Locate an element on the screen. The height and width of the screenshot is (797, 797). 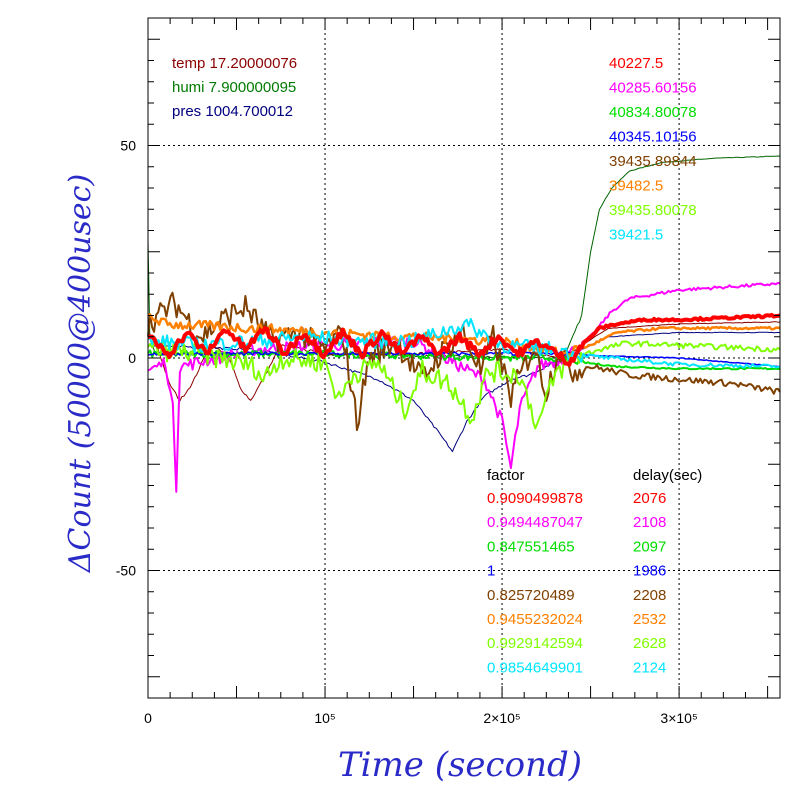
env-label: humi 7.900000095 is located at coordinates (234, 87).